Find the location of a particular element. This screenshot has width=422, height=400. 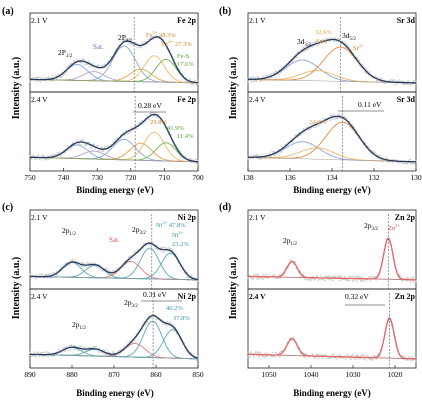

baseline is located at coordinates (114, 160).